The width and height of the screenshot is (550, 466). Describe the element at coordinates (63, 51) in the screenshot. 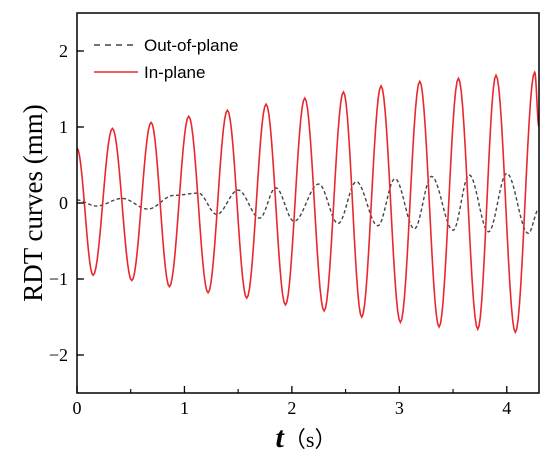

I see `y-tick-label: 2` at that location.